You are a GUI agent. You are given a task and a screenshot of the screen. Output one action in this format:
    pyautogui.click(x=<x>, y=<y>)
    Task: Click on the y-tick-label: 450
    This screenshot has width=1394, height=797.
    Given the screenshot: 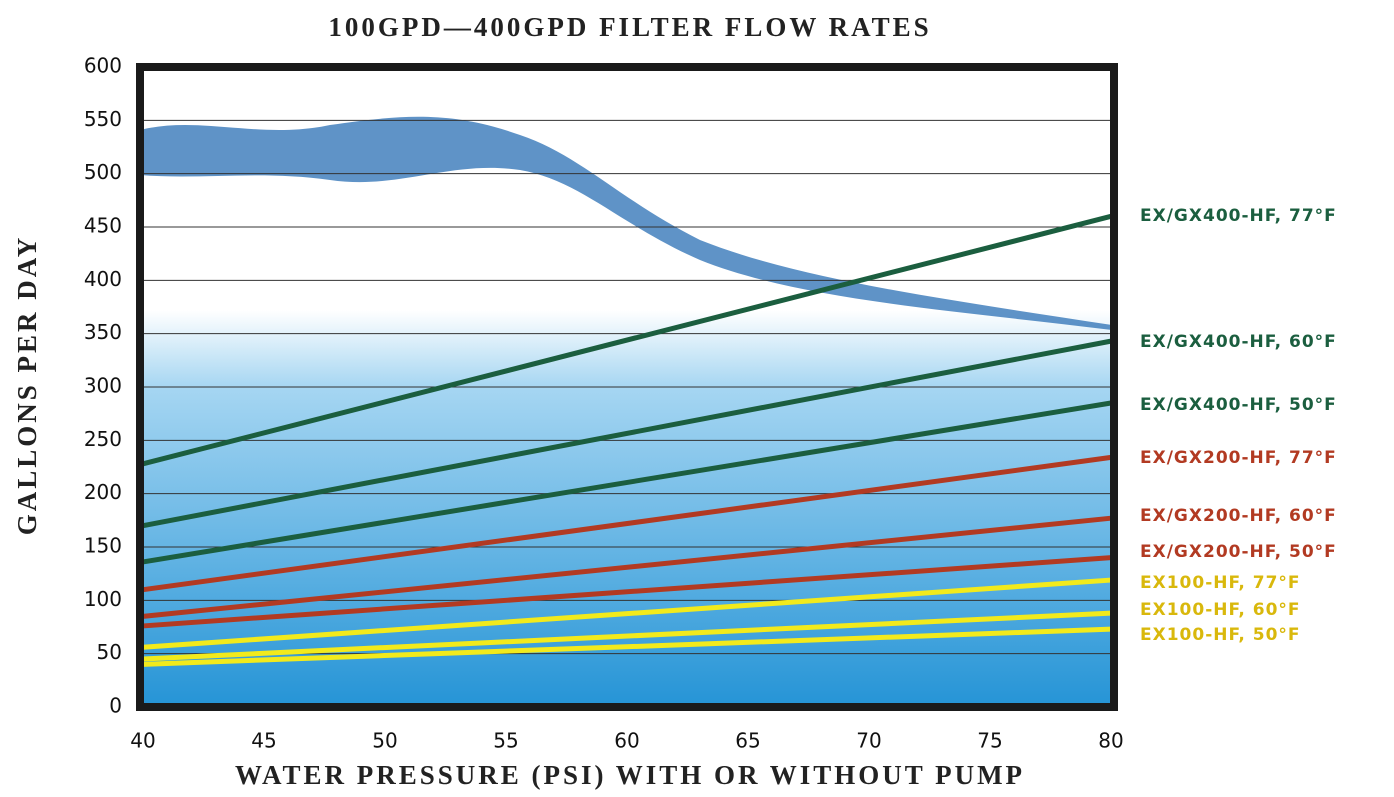 What is the action you would take?
    pyautogui.click(x=103, y=226)
    